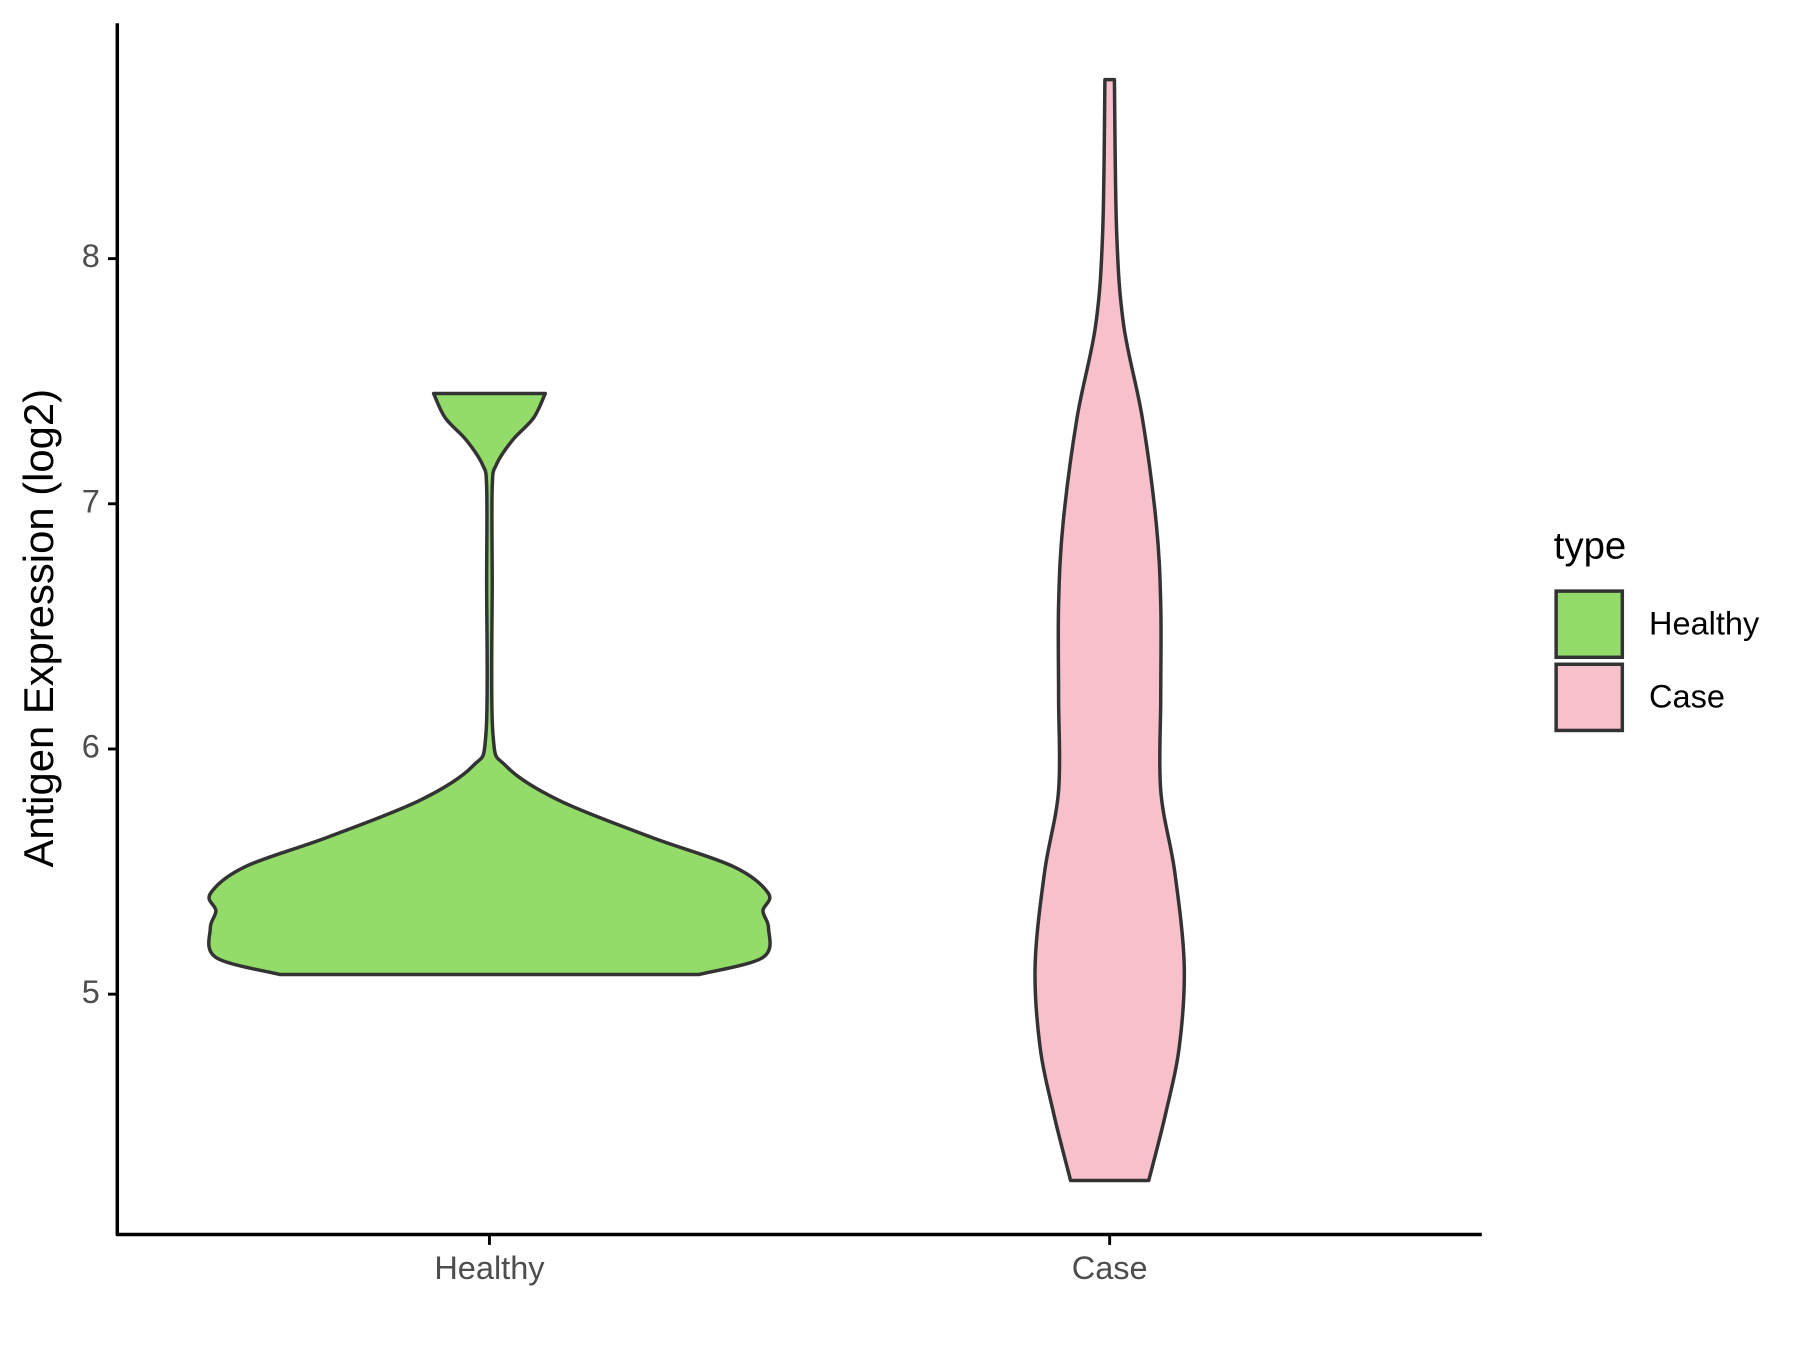 The height and width of the screenshot is (1350, 1800). Describe the element at coordinates (1590, 545) in the screenshot. I see `legend-title: type` at that location.